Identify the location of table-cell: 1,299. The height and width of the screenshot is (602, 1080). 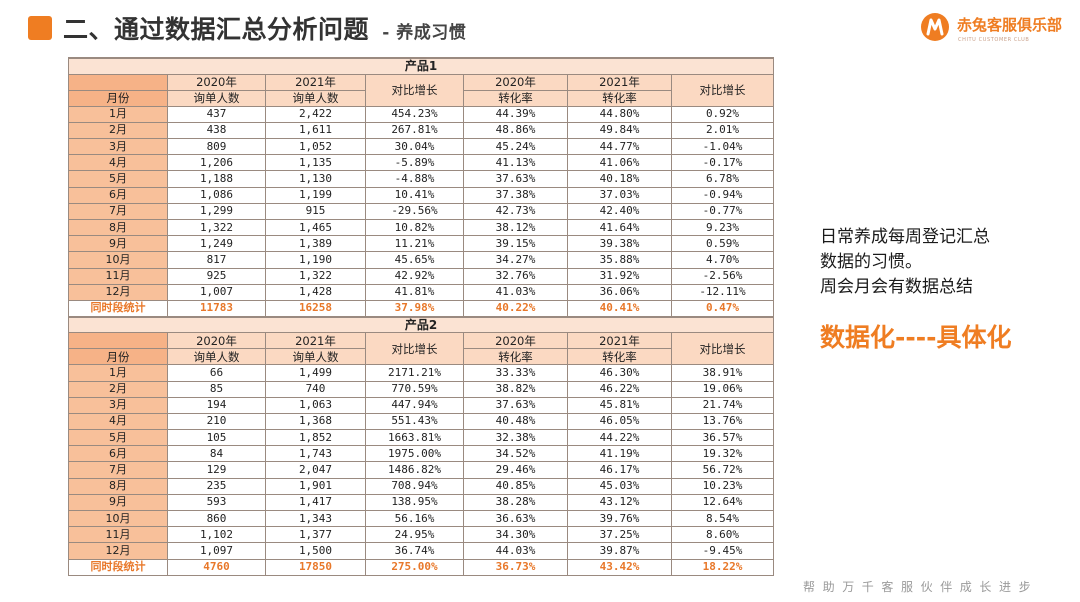
(216, 211).